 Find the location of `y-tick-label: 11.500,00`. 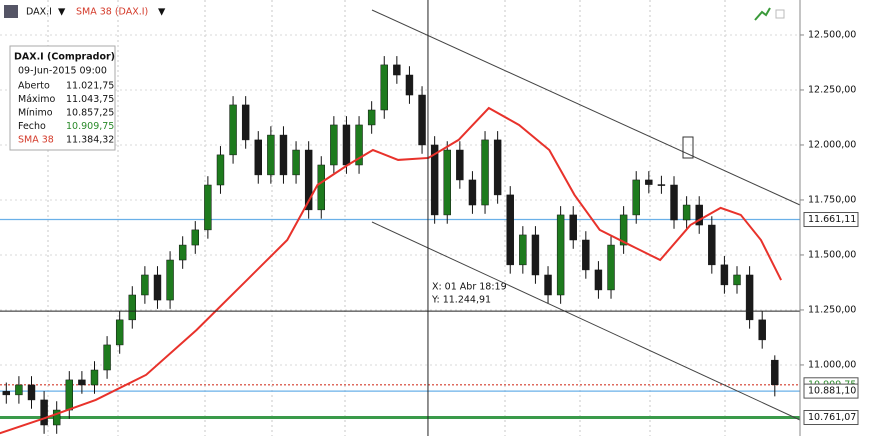

y-tick-label: 11.500,00 is located at coordinates (832, 254).